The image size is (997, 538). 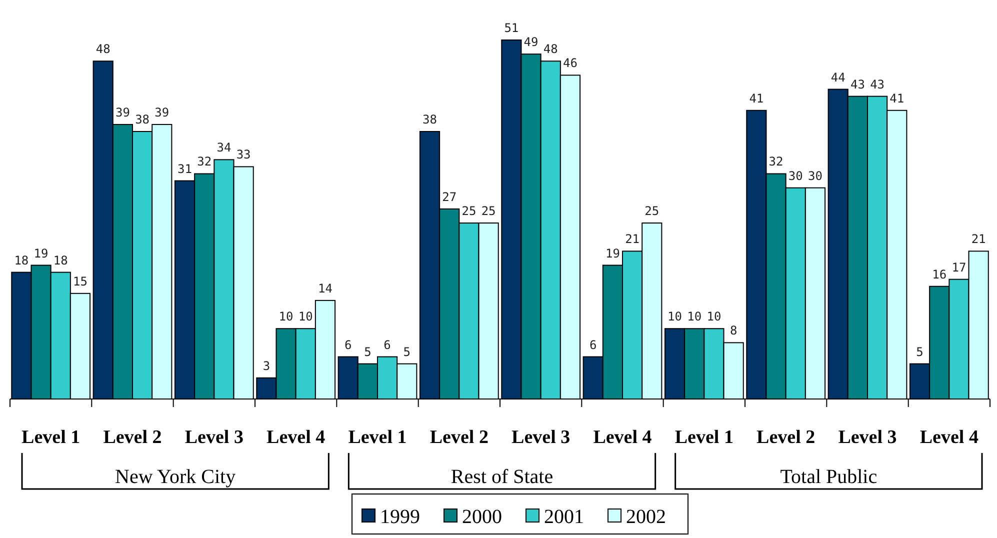 I want to click on legend-label: 1999, so click(x=400, y=517).